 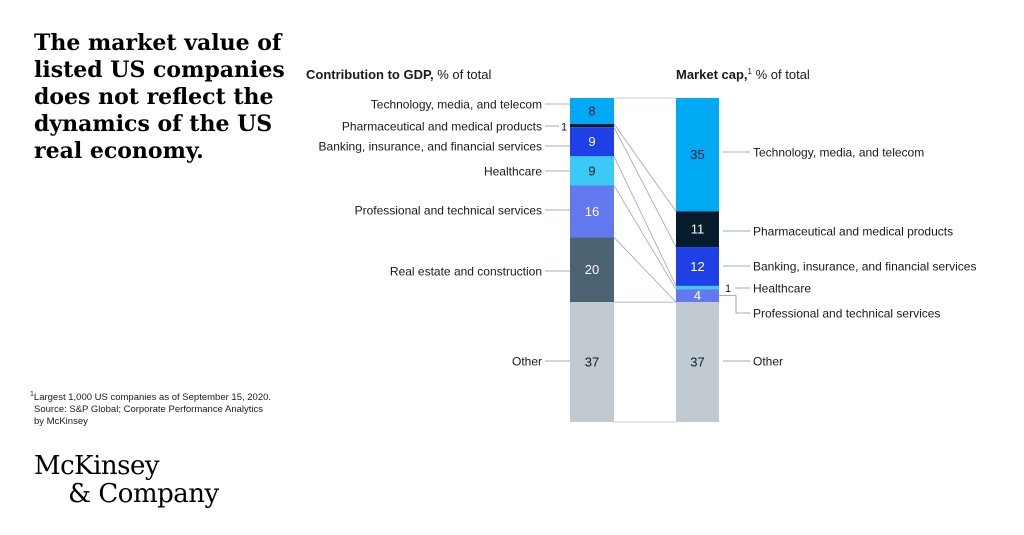 What do you see at coordinates (782, 289) in the screenshot?
I see `market-cap-label-healthcare: Healthcare` at bounding box center [782, 289].